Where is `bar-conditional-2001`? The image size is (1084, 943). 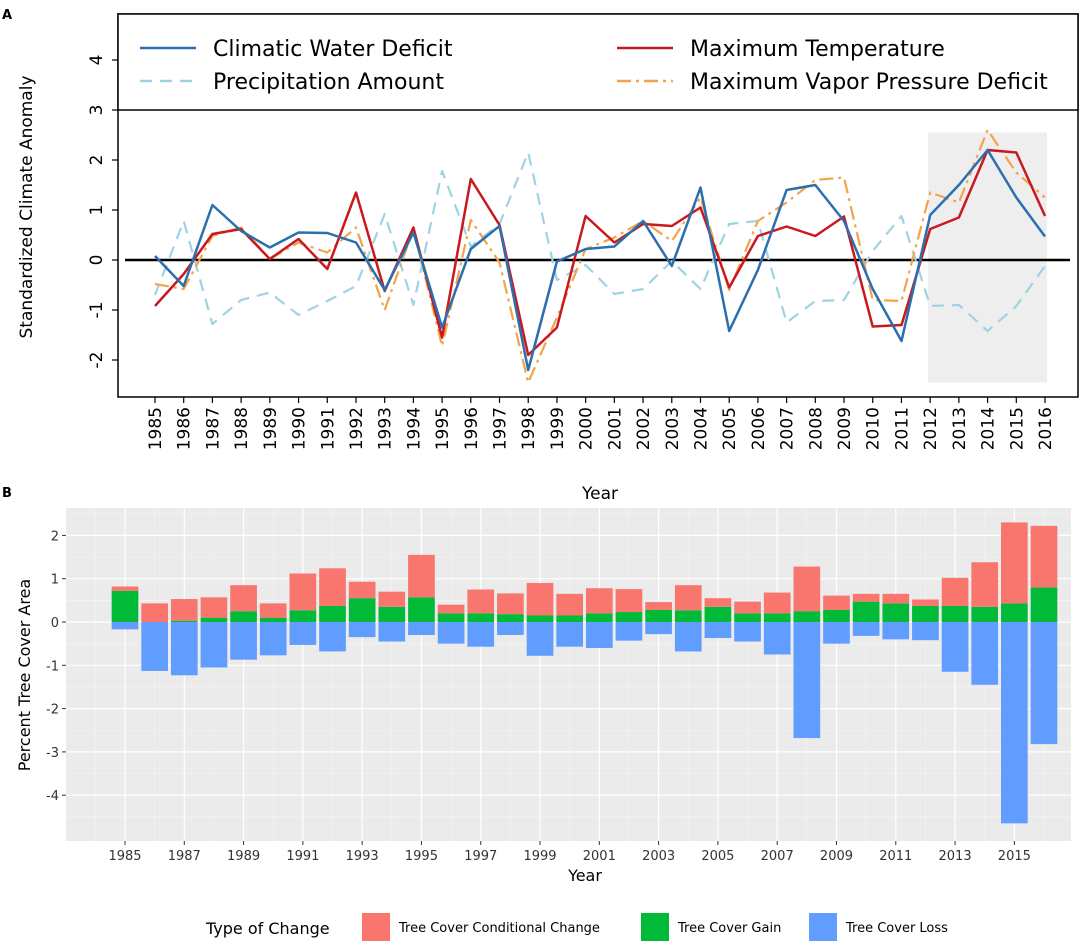 bar-conditional-2001 is located at coordinates (599, 601).